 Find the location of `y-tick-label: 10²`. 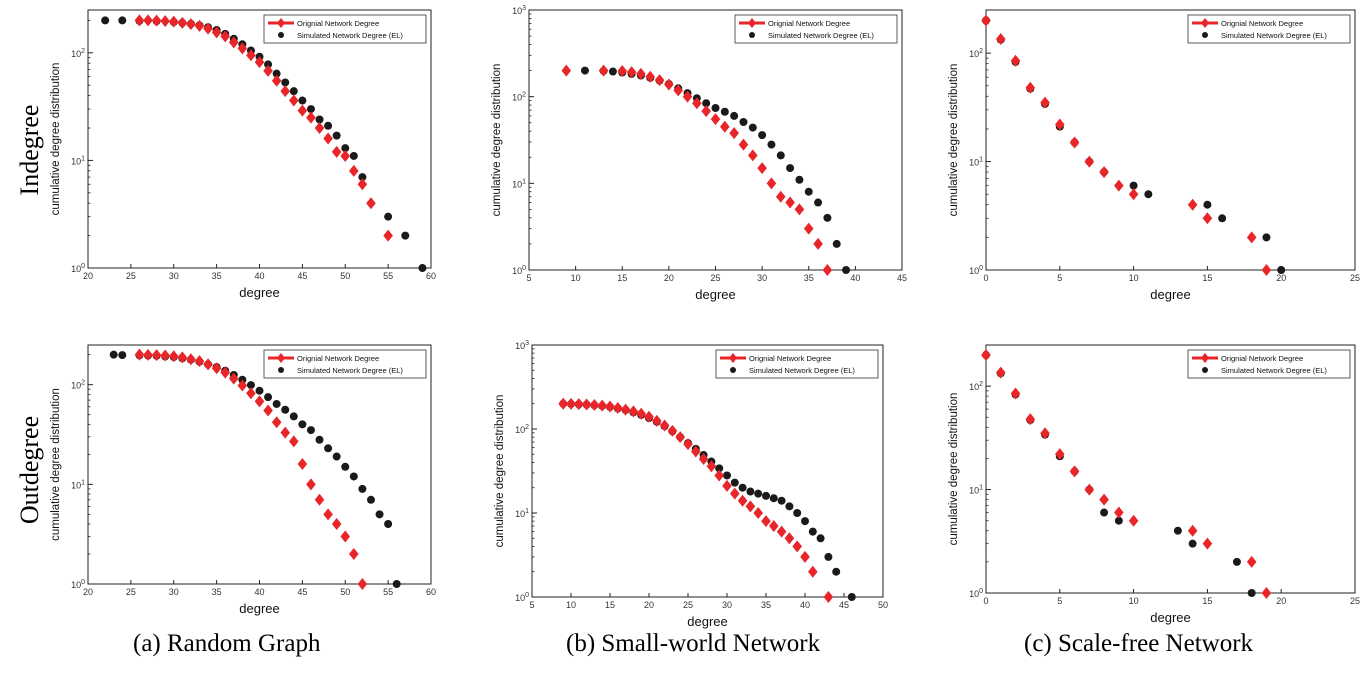

y-tick-label: 10² is located at coordinates (976, 53).